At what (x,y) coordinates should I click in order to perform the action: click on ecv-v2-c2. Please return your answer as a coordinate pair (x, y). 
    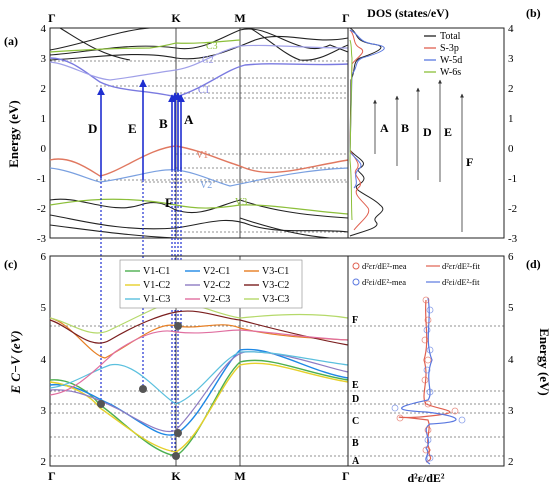
    Looking at the image, I should click on (199, 392).